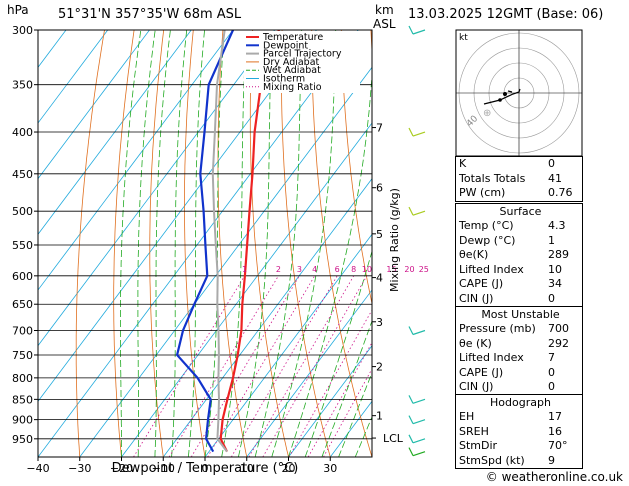  I want to click on mixing-ratio-axis-label: Mixing Ratio (g/kg), so click(394, 240).